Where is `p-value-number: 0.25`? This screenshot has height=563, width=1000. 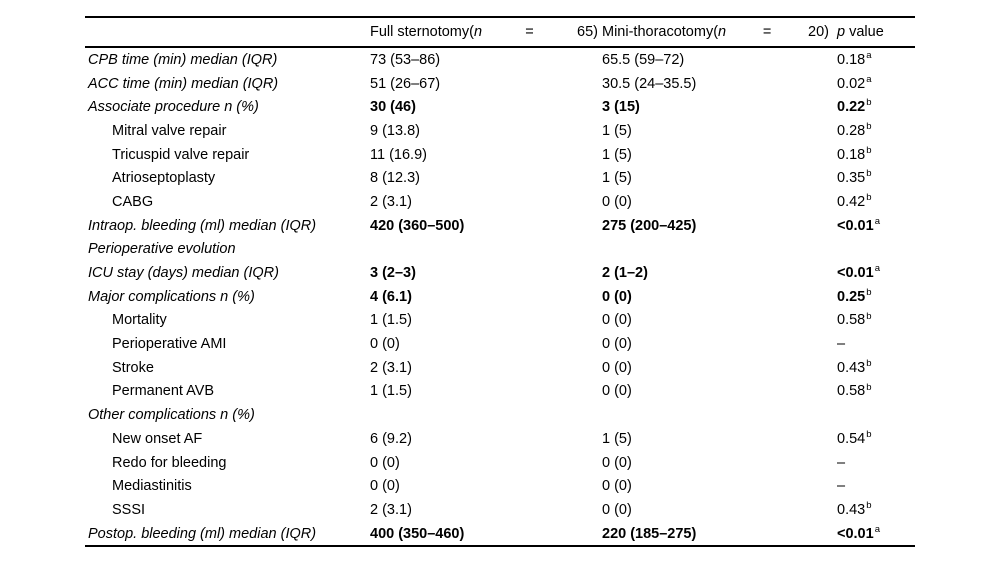
p-value-number: 0.25 is located at coordinates (851, 296).